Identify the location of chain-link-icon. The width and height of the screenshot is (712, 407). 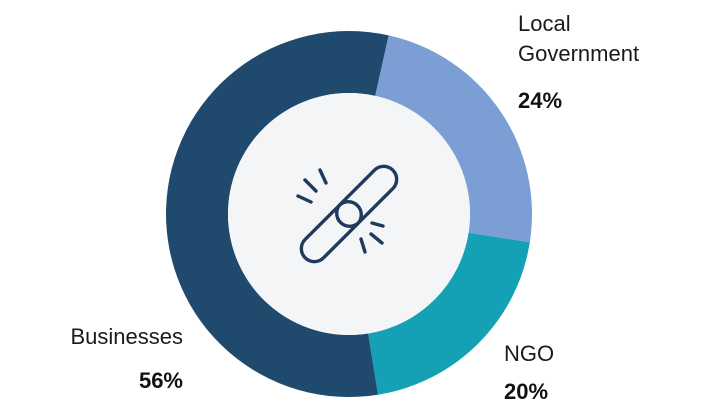
(347, 214).